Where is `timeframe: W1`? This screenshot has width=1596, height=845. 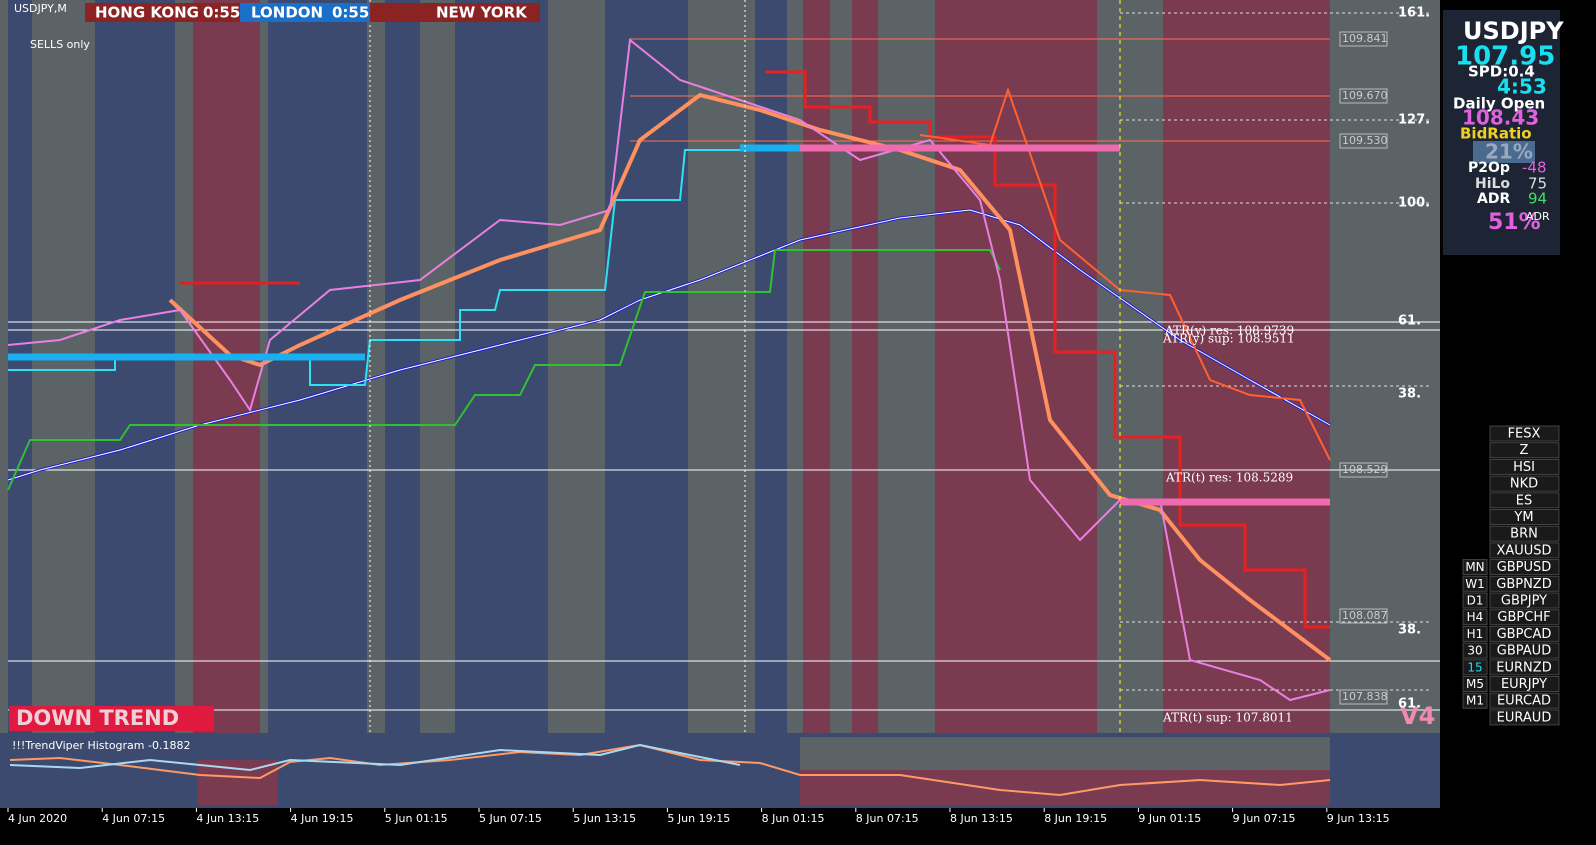
timeframe: W1 is located at coordinates (1475, 584).